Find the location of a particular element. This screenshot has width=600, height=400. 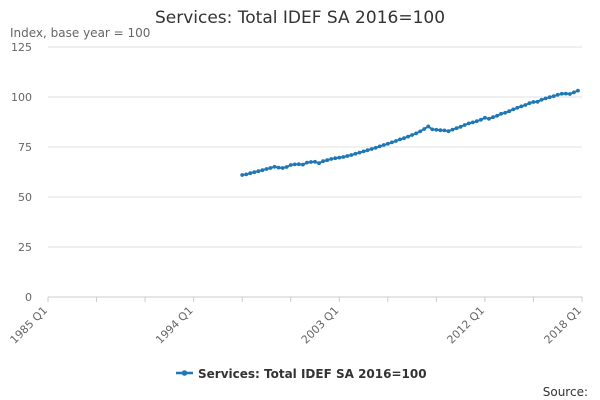

y-tick-label: 50 is located at coordinates (25, 197).